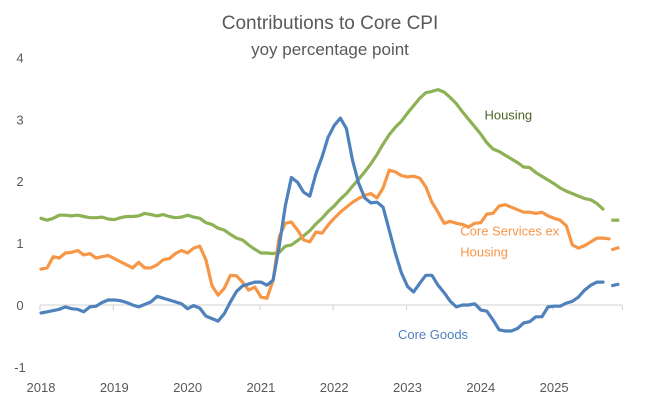 This screenshot has height=404, width=649. I want to click on y-tick-label: 2, so click(19, 181).